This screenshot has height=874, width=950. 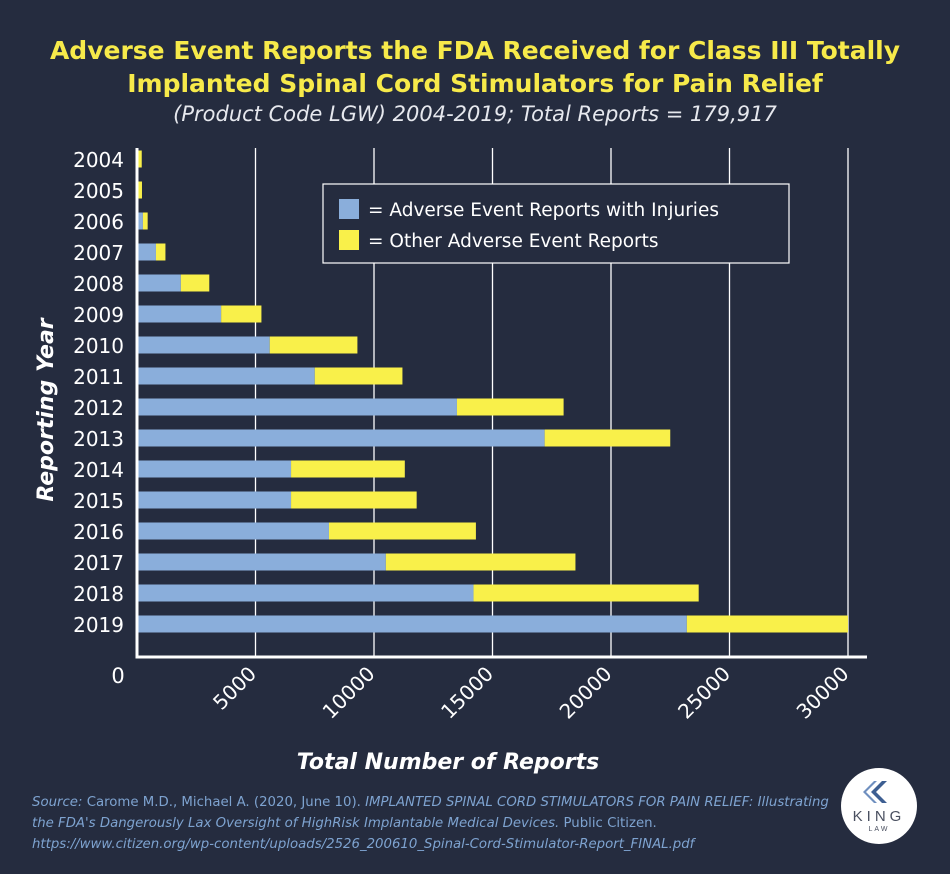 What do you see at coordinates (607, 438) in the screenshot?
I see `bar-2013-other` at bounding box center [607, 438].